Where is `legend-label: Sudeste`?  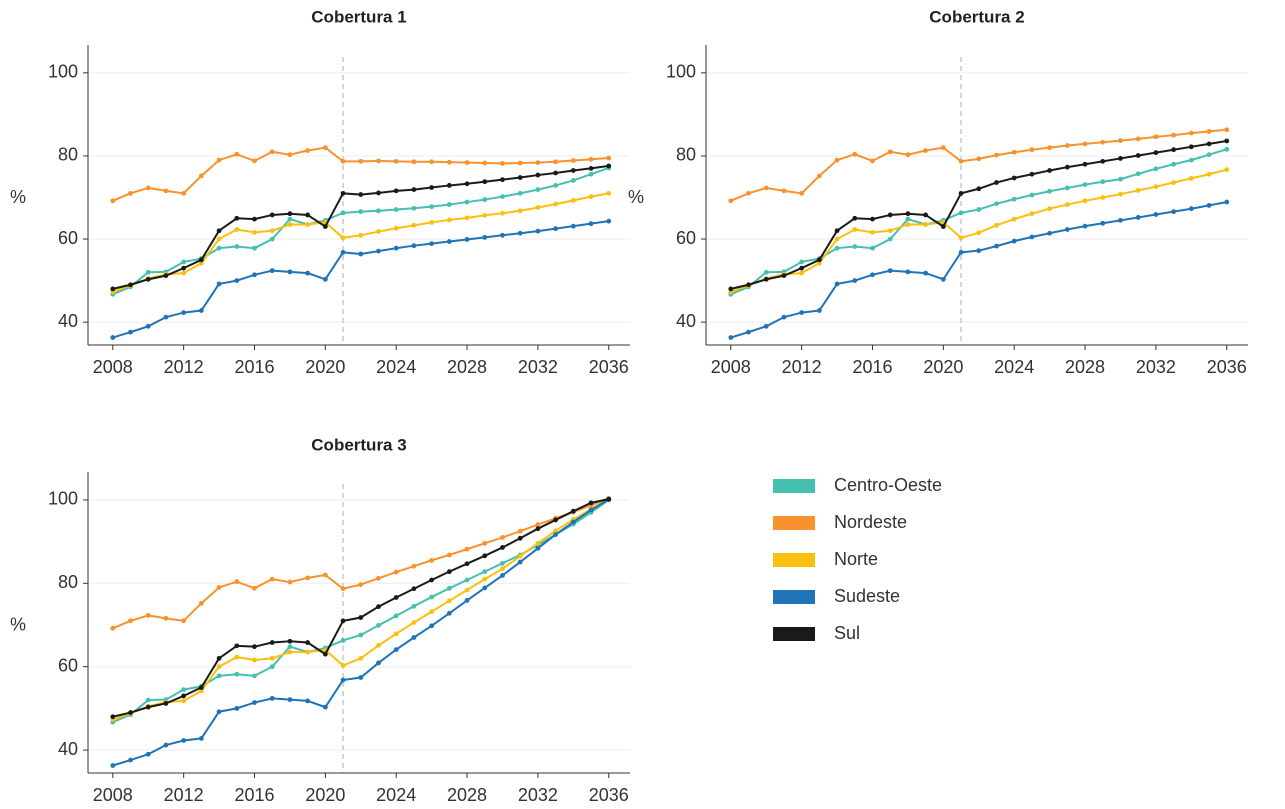 legend-label: Sudeste is located at coordinates (867, 596).